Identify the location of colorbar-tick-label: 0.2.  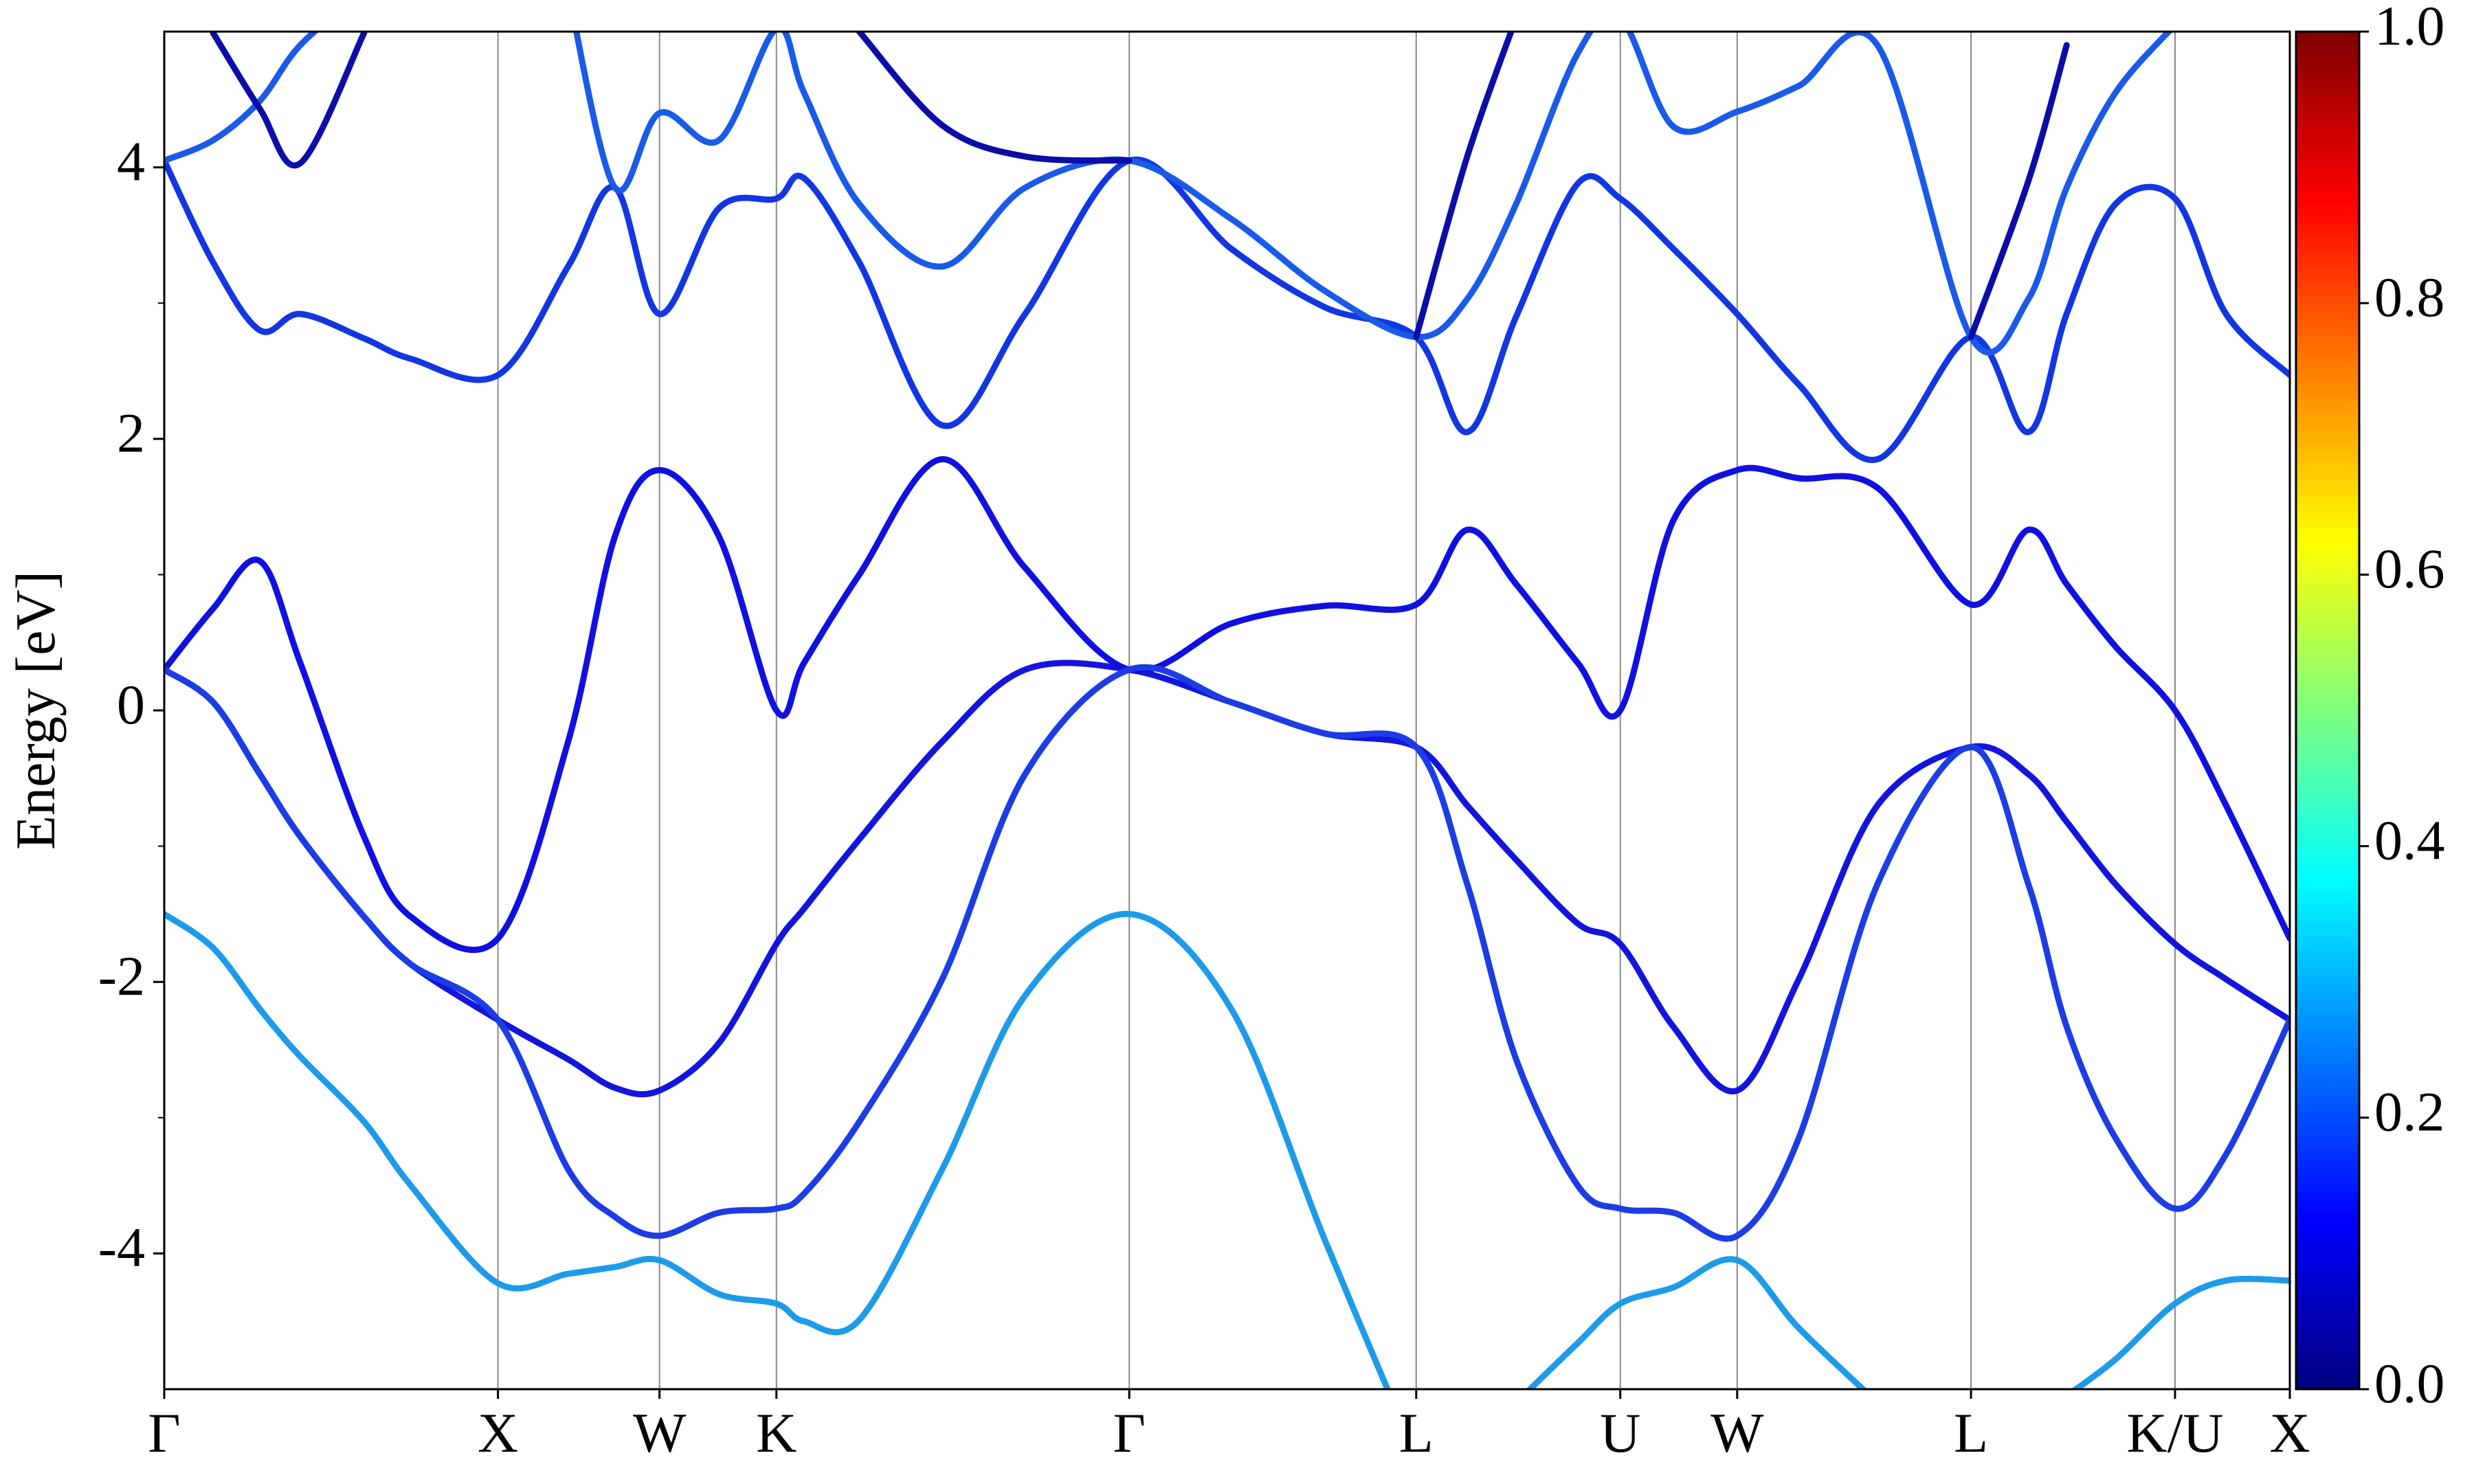
(2409, 1112).